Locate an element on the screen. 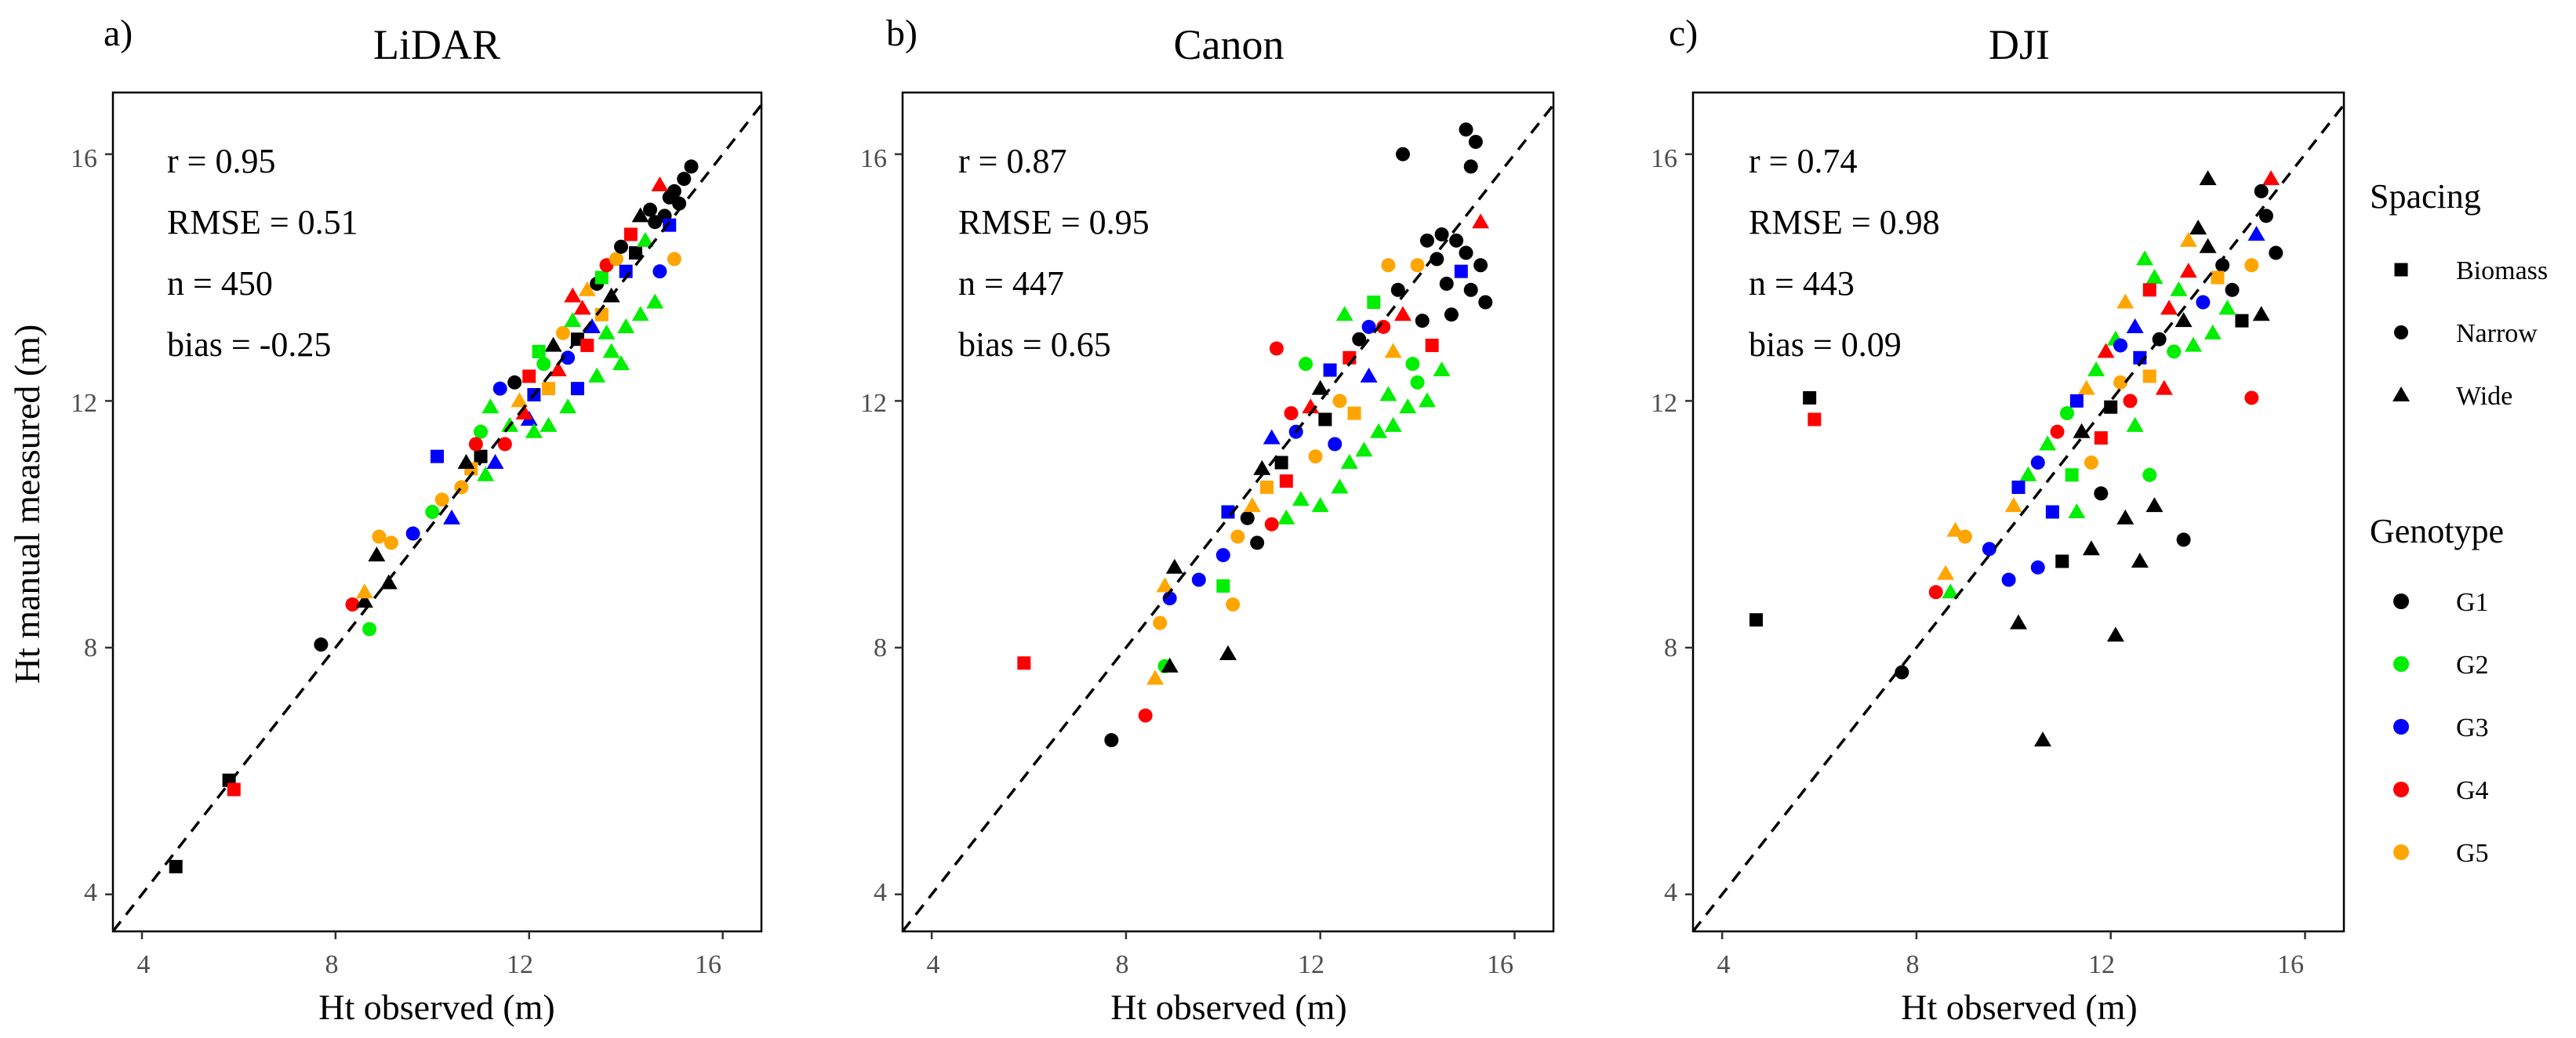  panel-tag: c) is located at coordinates (1684, 33).